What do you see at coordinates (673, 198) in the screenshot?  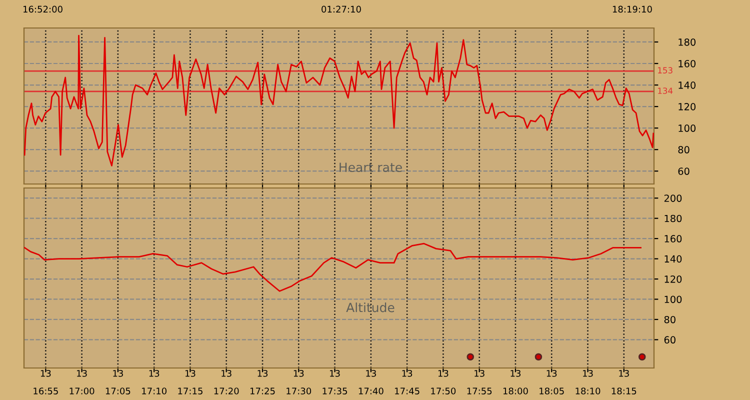 I see `y-tick-label: 200` at bounding box center [673, 198].